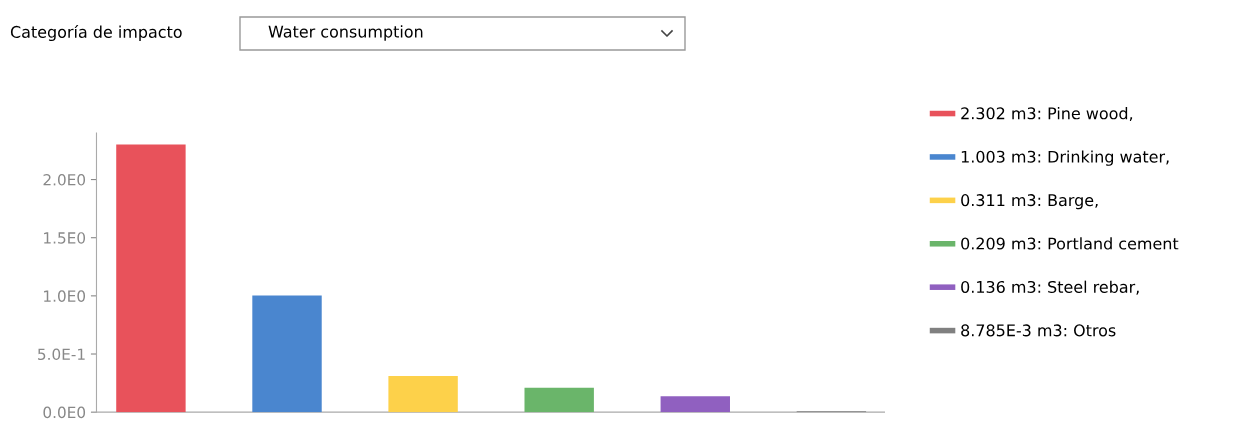 This screenshot has width=1237, height=421. I want to click on y-tick-label: 2.0E0, so click(64, 180).